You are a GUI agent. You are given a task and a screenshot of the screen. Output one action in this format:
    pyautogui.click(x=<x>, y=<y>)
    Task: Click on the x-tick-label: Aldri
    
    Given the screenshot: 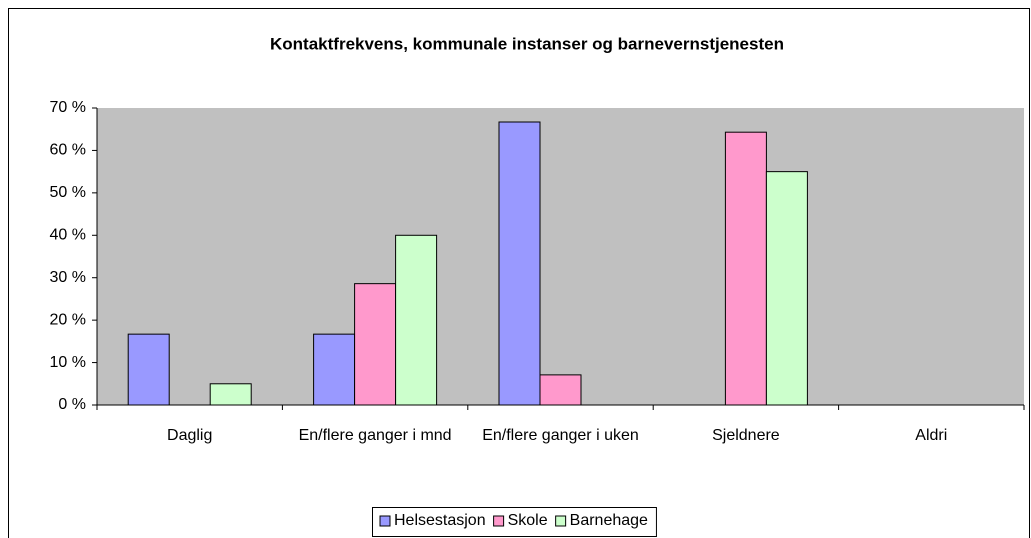 What is the action you would take?
    pyautogui.click(x=931, y=435)
    